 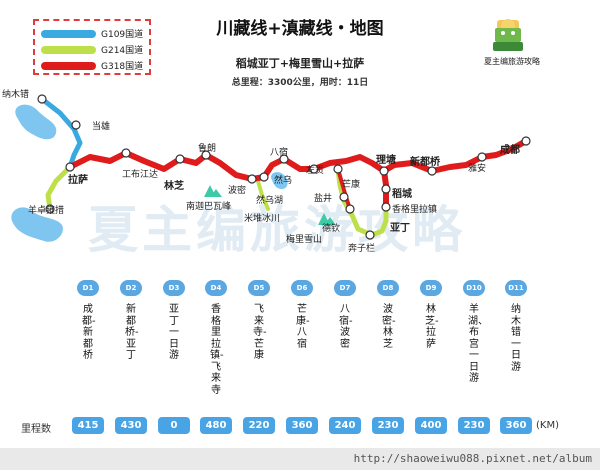 I want to click on legend-item-g214: G214国道, so click(x=93, y=49).